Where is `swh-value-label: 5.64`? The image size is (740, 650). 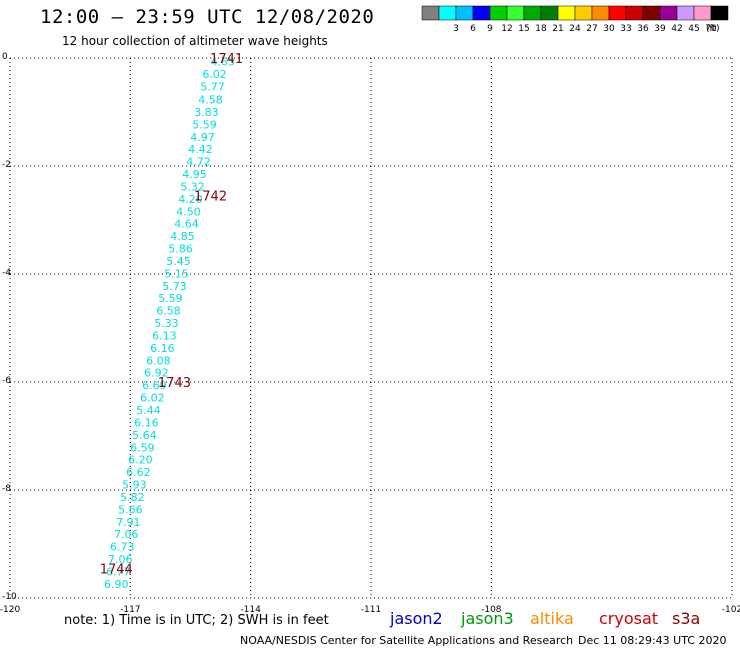
swh-value-label: 5.64 is located at coordinates (144, 435).